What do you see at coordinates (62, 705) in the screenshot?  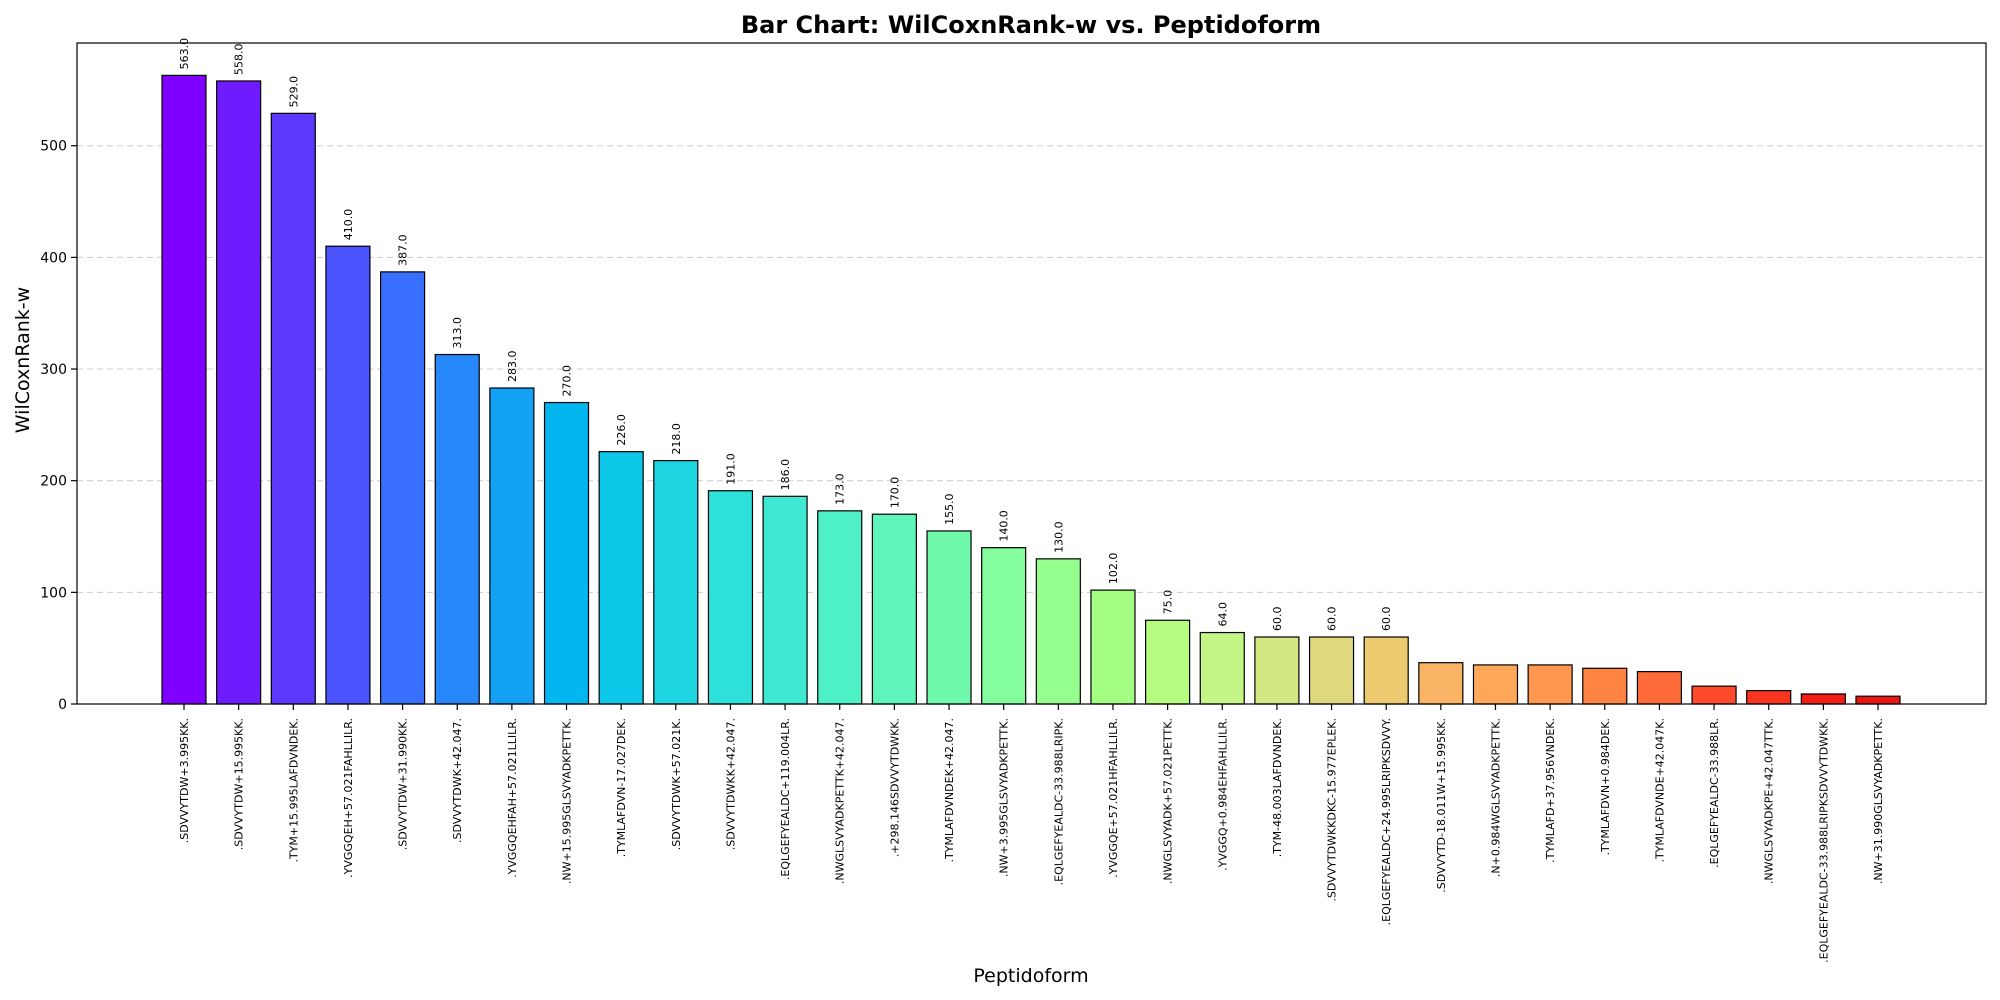 I see `y-tick-label: 0` at bounding box center [62, 705].